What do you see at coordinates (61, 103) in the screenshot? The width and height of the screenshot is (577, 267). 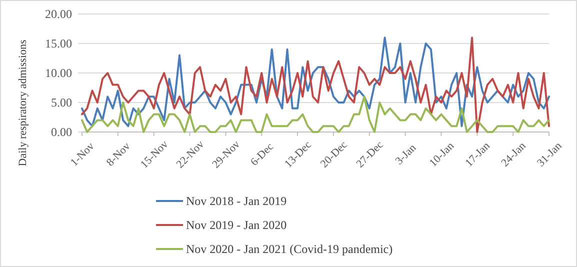 I see `y-tick-label: 5.00` at bounding box center [61, 103].